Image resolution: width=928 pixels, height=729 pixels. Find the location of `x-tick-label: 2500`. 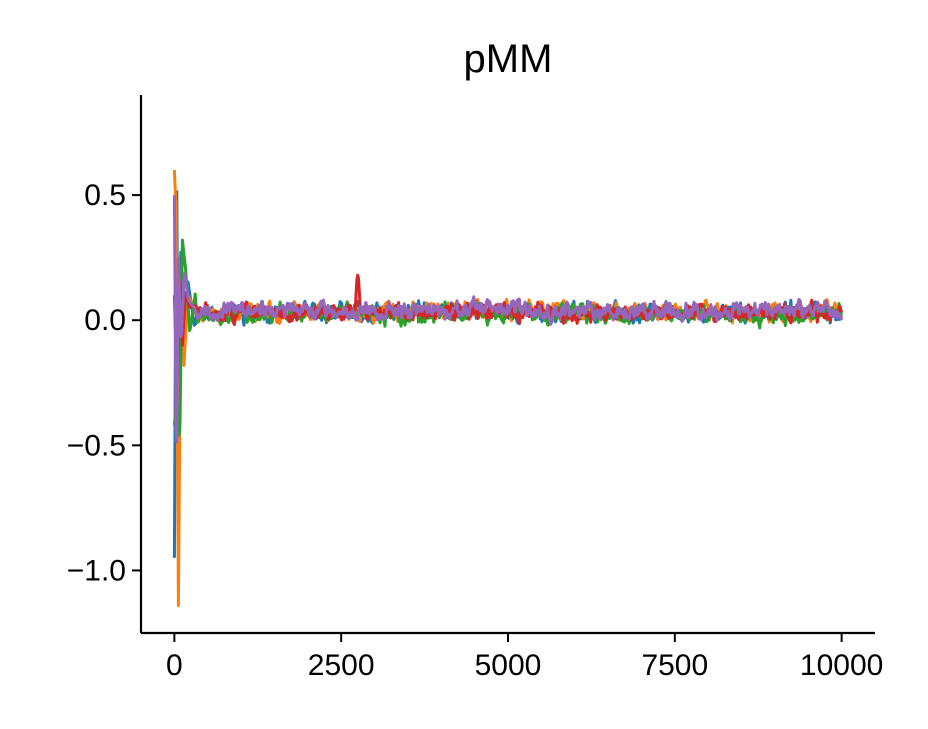

x-tick-label: 2500 is located at coordinates (341, 665).